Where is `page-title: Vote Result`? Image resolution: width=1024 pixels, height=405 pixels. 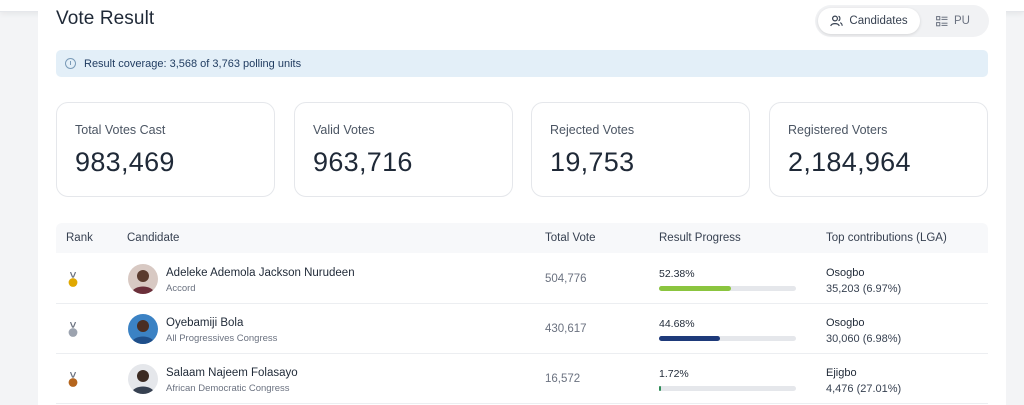
page-title: Vote Result is located at coordinates (105, 18).